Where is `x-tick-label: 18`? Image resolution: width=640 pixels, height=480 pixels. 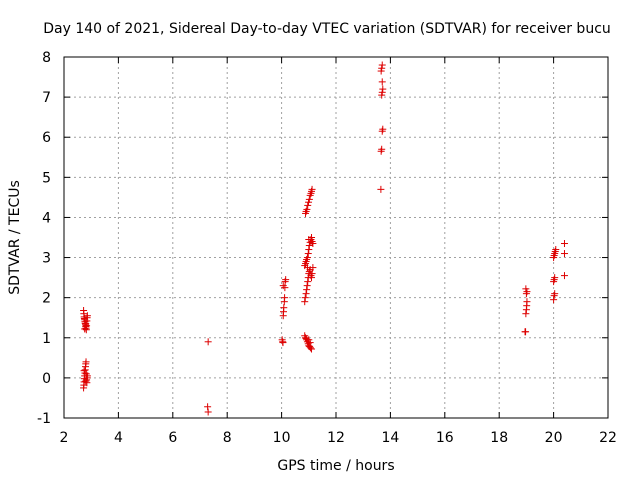 x-tick-label: 18 is located at coordinates (499, 438).